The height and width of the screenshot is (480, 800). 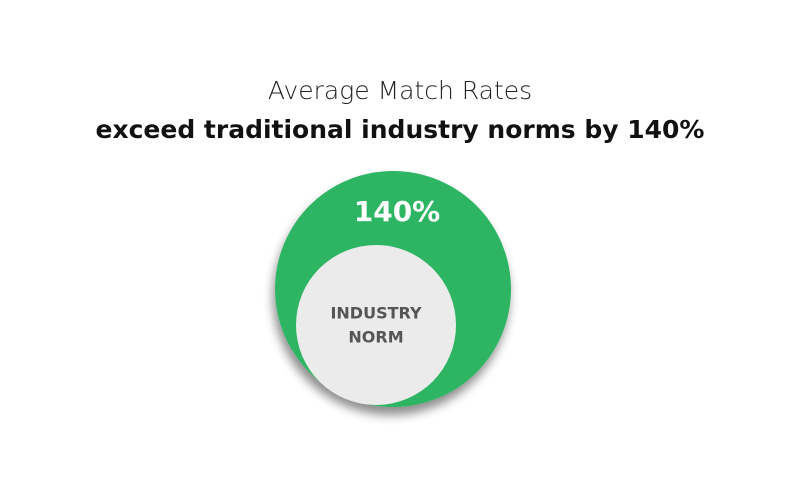 I want to click on inner-label: INDUSTRY, so click(x=376, y=313).